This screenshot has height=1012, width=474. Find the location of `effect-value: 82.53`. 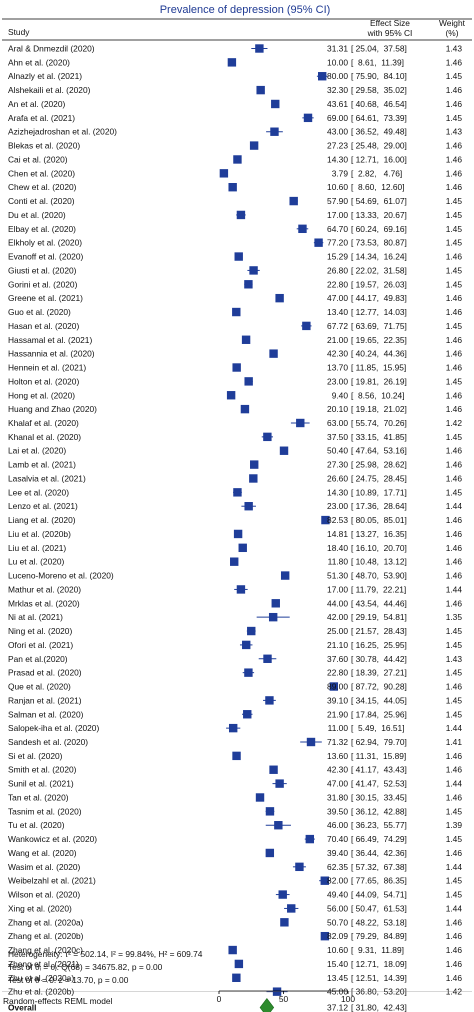

effect-value: 82.53 is located at coordinates (337, 520).